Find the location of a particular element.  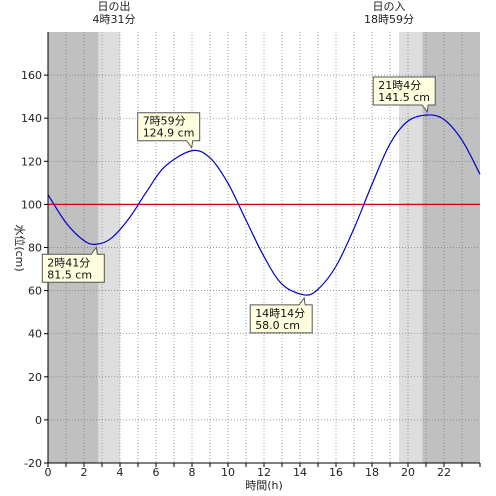

x-tick-label: 14 is located at coordinates (300, 472).